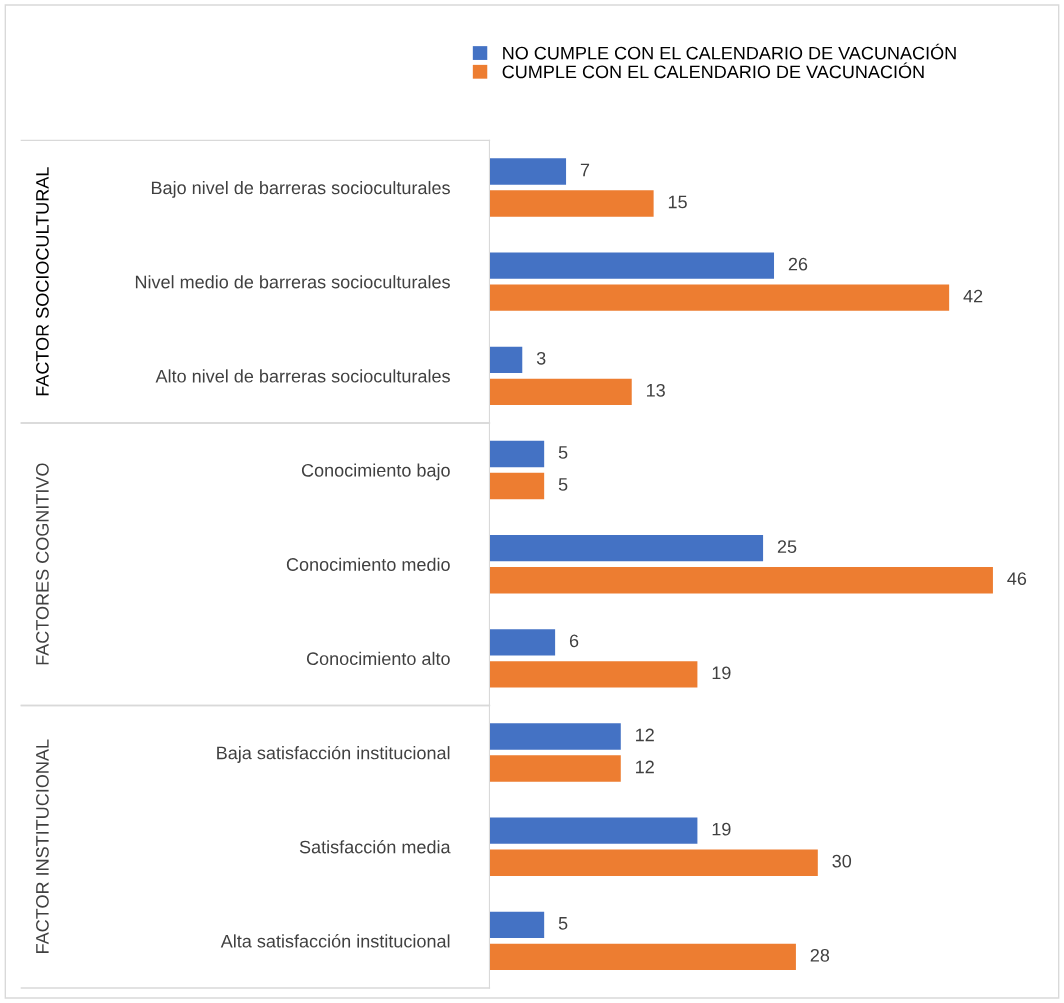 The height and width of the screenshot is (1003, 1064). Describe the element at coordinates (787, 547) in the screenshot. I see `data-label: 25` at that location.